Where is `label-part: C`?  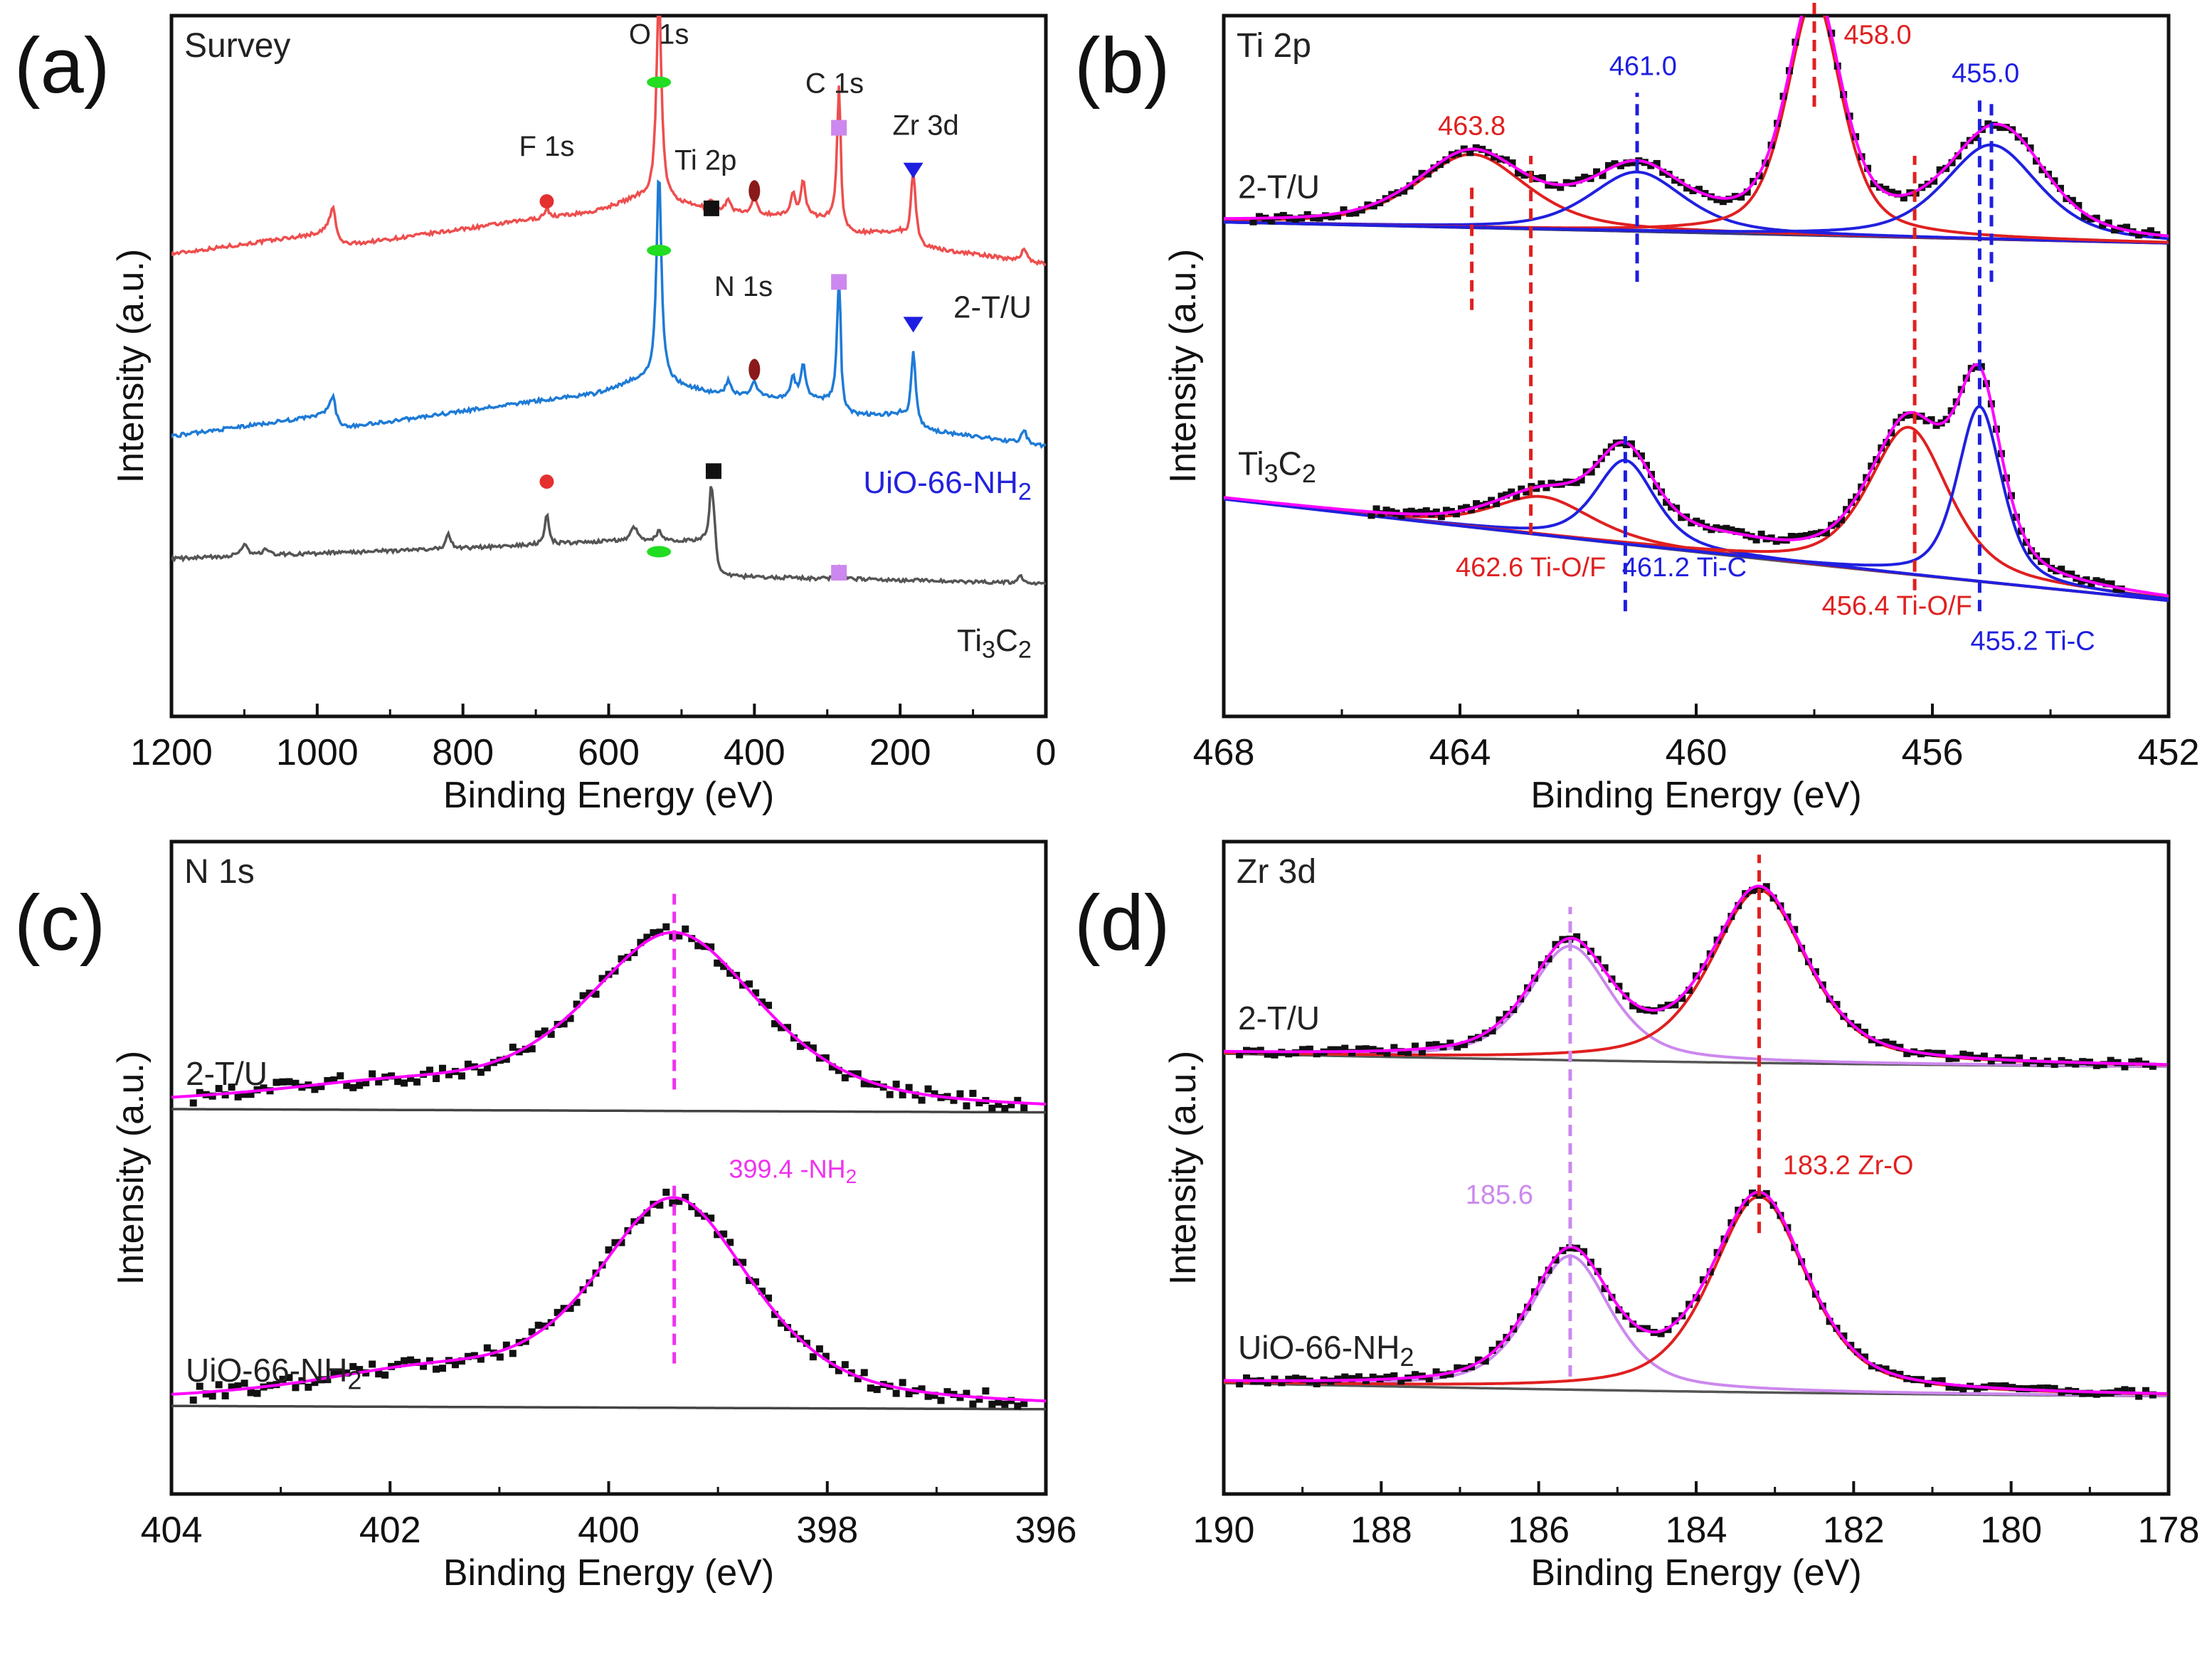 label-part: C is located at coordinates (1290, 463).